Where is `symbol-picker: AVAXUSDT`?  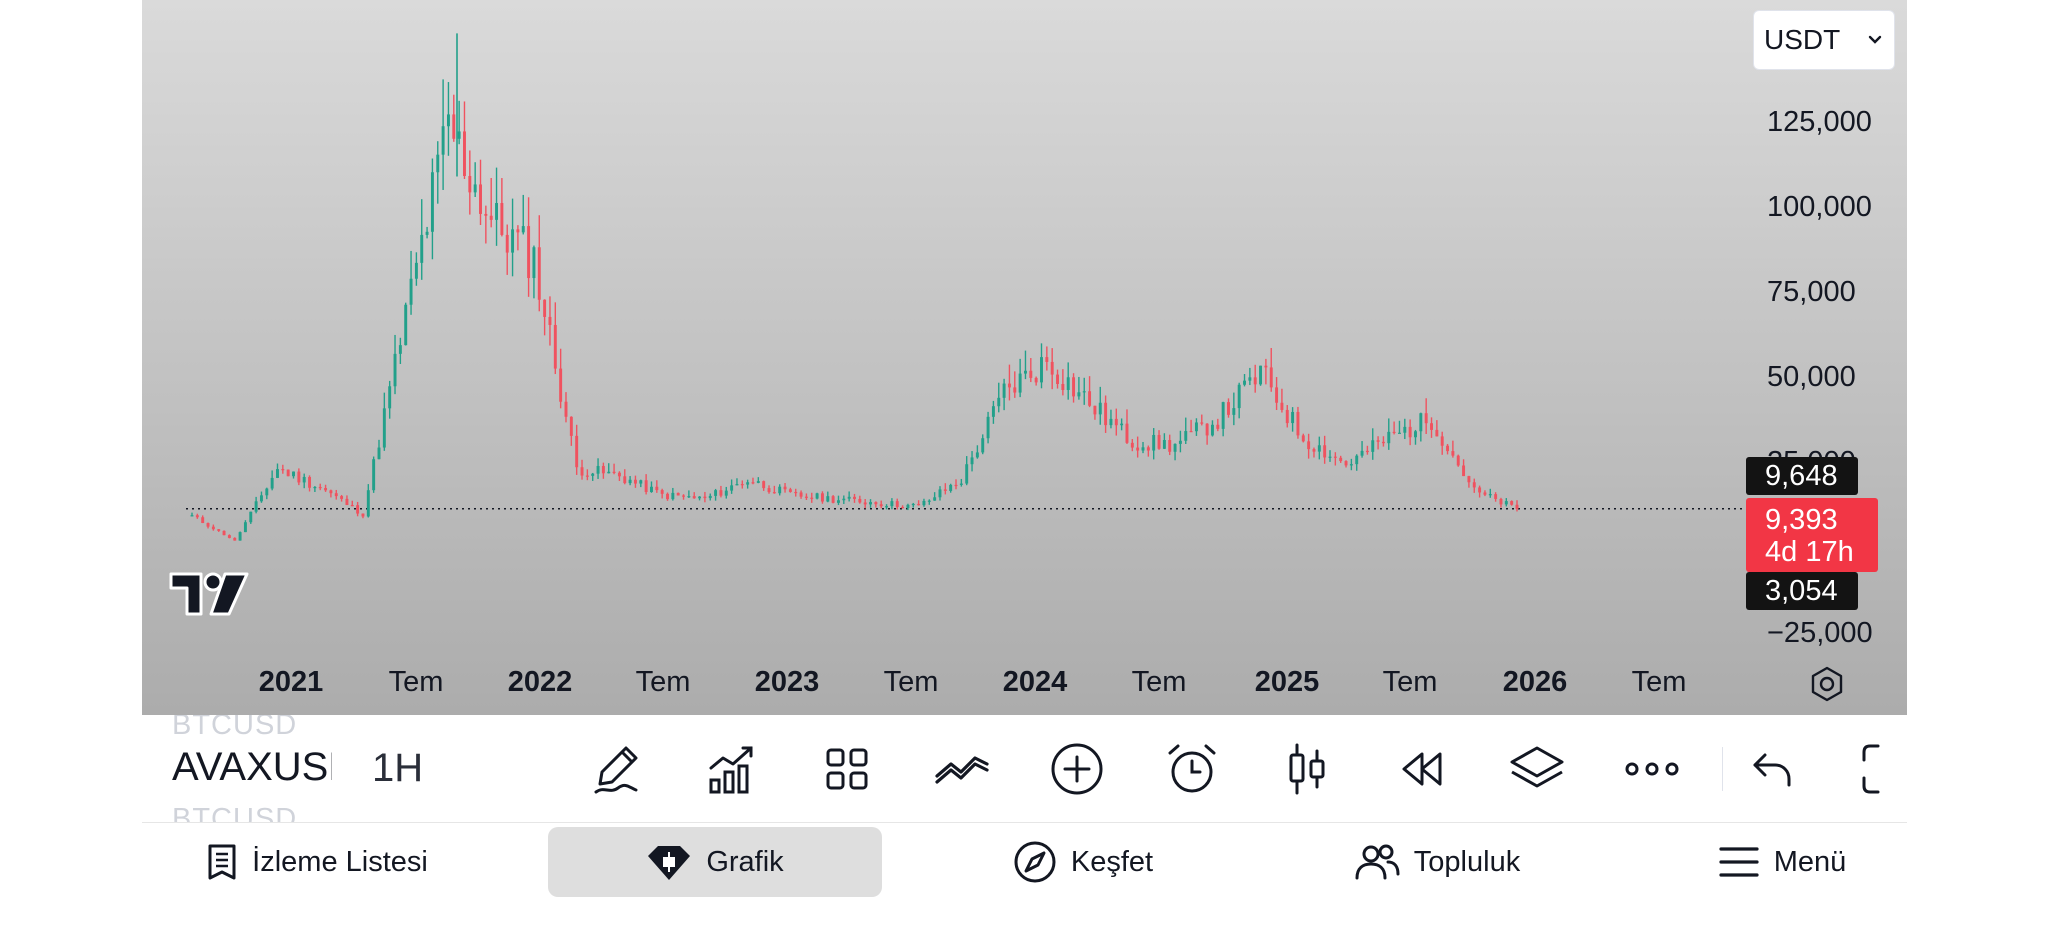 symbol-picker: AVAXUSDT is located at coordinates (252, 767).